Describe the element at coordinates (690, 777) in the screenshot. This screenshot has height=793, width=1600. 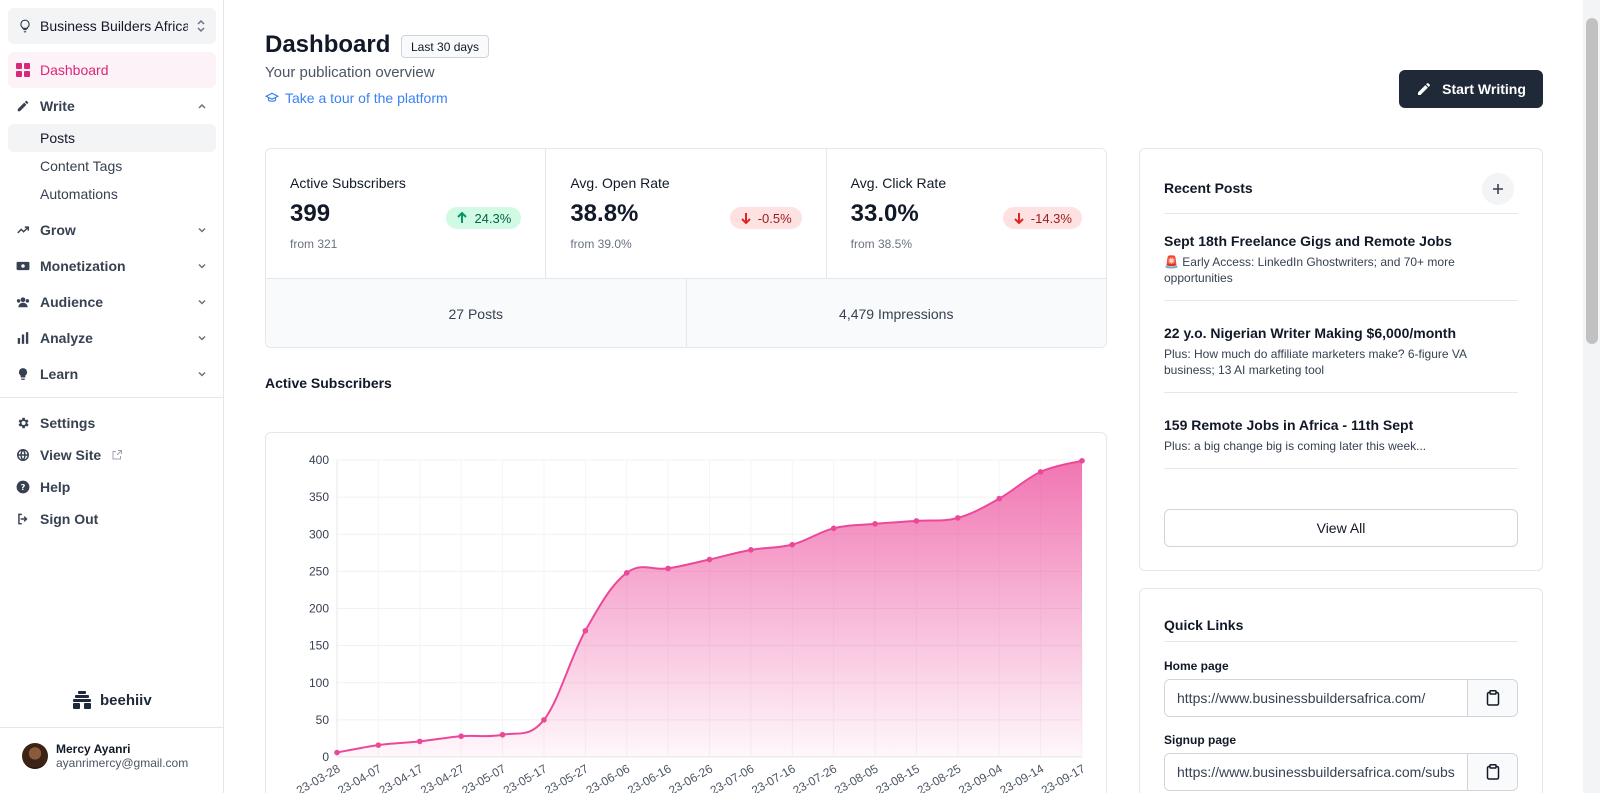
I see `x-tick-label: 23-06-26` at that location.